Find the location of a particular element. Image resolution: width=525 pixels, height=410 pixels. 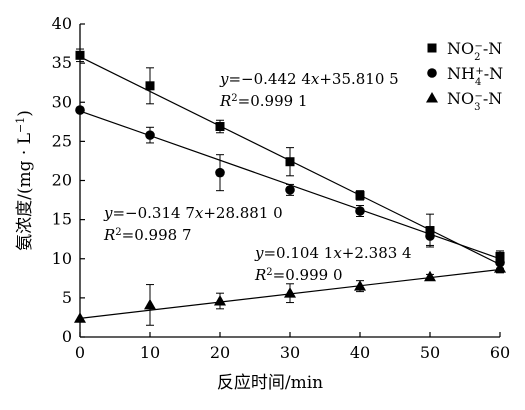

y-tick-label: 10 is located at coordinates (62, 258).